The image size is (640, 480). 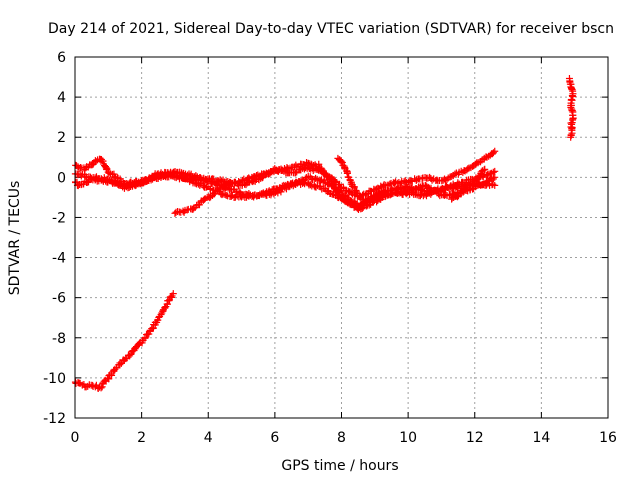 I want to click on y-tick-label: -4, so click(x=59, y=259).